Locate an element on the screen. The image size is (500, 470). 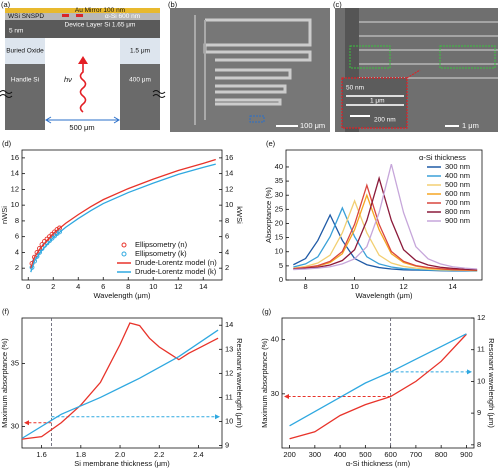
y2-tick-label: 16 is located at coordinates (229, 157).